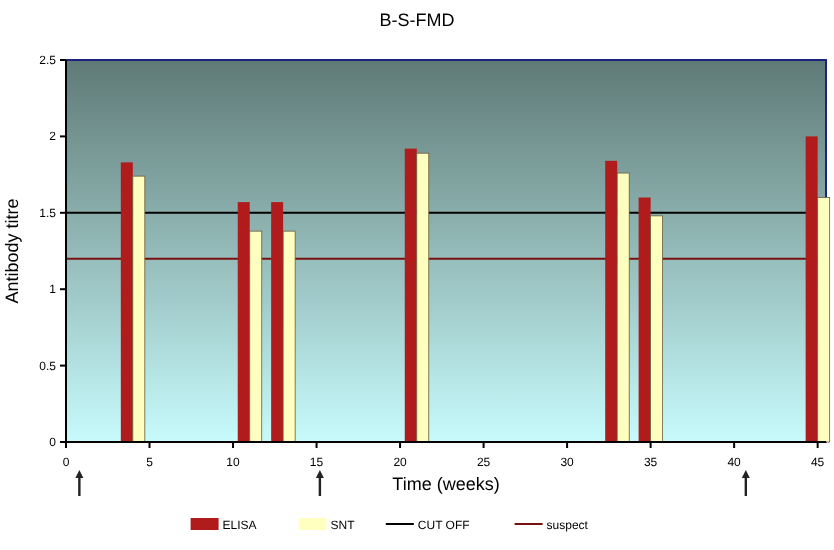 This screenshot has height=550, width=834. What do you see at coordinates (12, 251) in the screenshot?
I see `y-axis-title: Antibody titre` at bounding box center [12, 251].